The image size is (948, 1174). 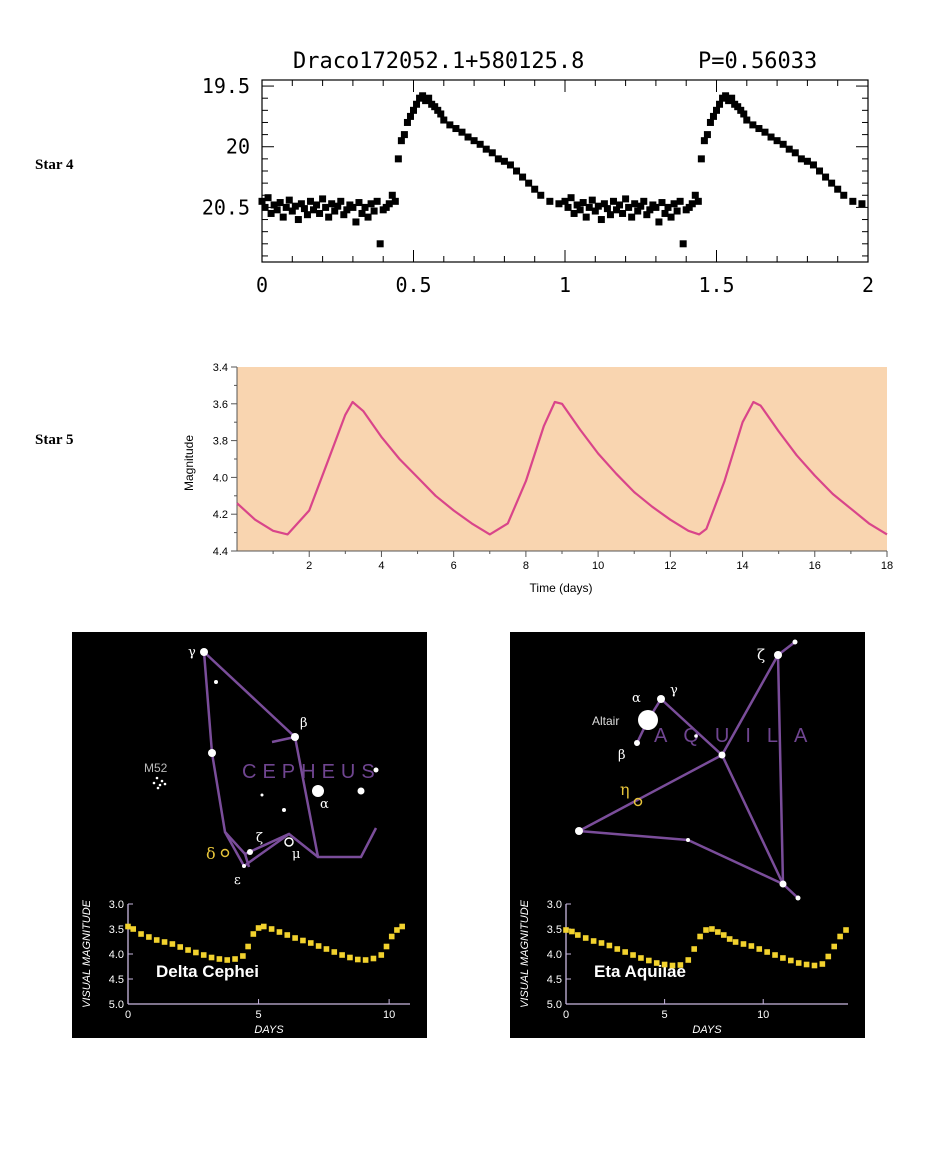 I want to click on x-tick-label: 0, so click(x=566, y=1015).